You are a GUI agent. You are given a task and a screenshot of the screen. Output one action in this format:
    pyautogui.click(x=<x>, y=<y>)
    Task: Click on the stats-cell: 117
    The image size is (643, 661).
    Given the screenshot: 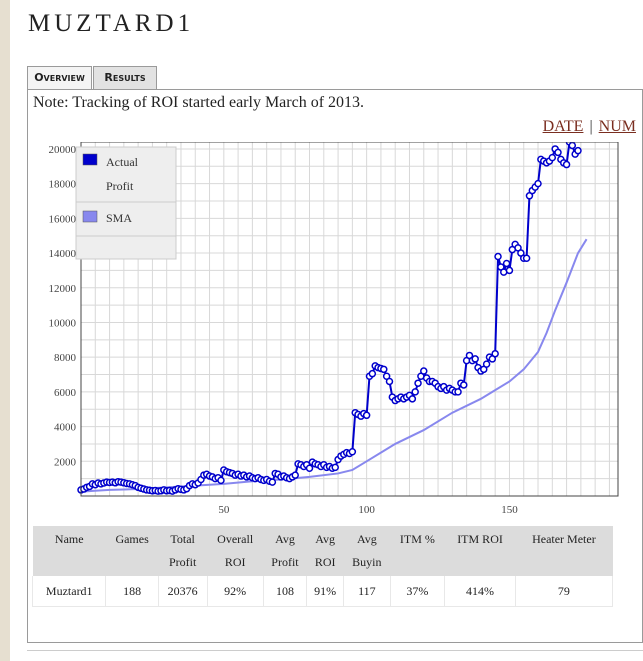 What is the action you would take?
    pyautogui.click(x=367, y=591)
    